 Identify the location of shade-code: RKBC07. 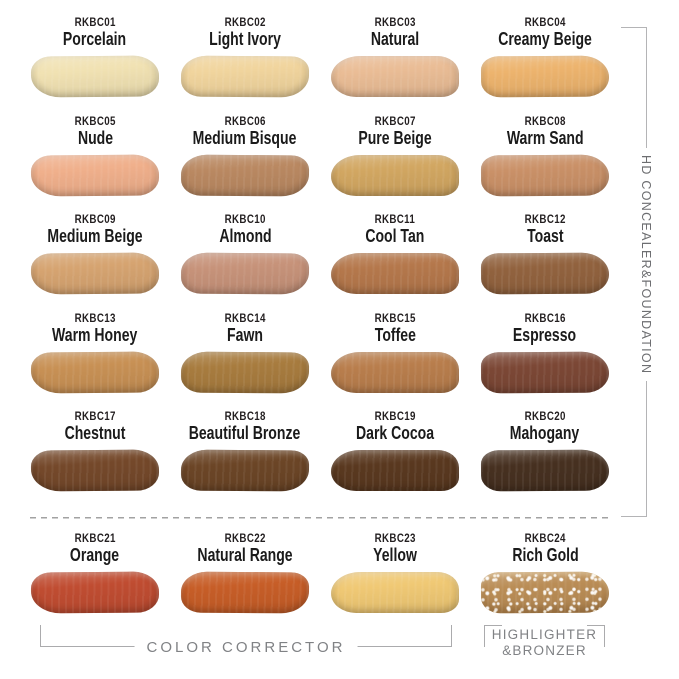
(395, 121).